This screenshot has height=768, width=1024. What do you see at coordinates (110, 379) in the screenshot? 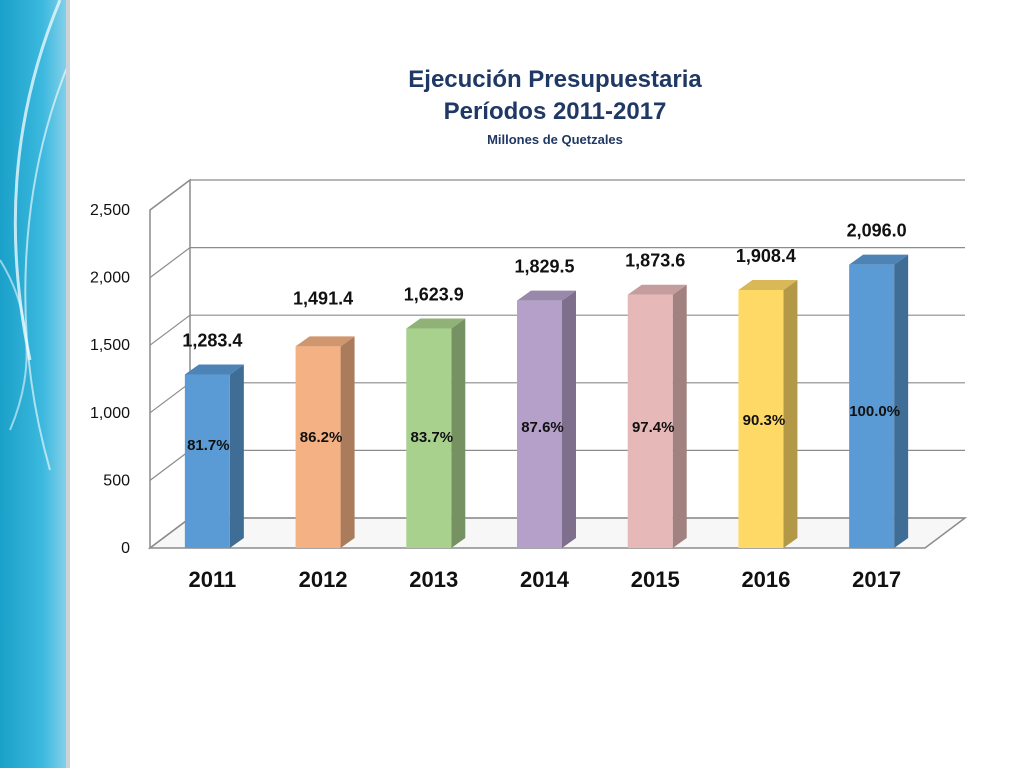
I see `y-axis-ticks: 0 500 1,000 1,500 2,000 2,500` at bounding box center [110, 379].